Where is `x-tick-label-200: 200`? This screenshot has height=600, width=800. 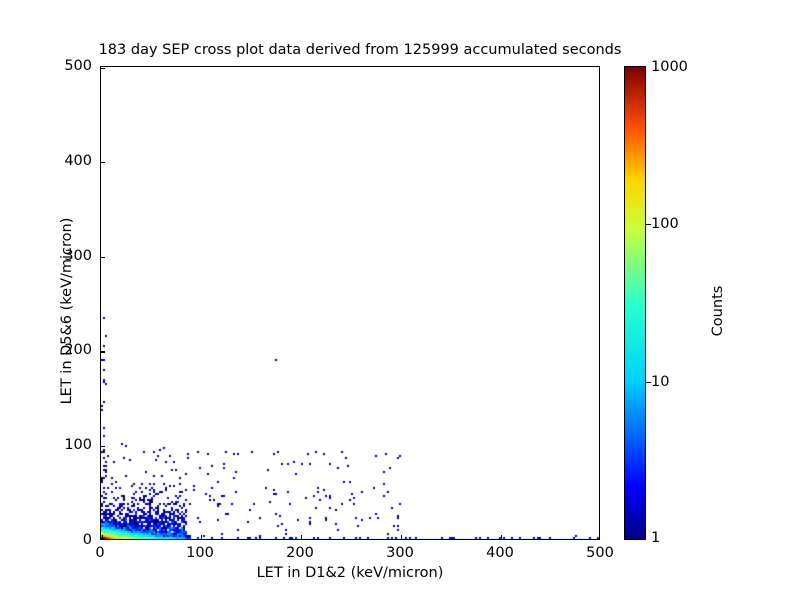
x-tick-label-200: 200 is located at coordinates (300, 553).